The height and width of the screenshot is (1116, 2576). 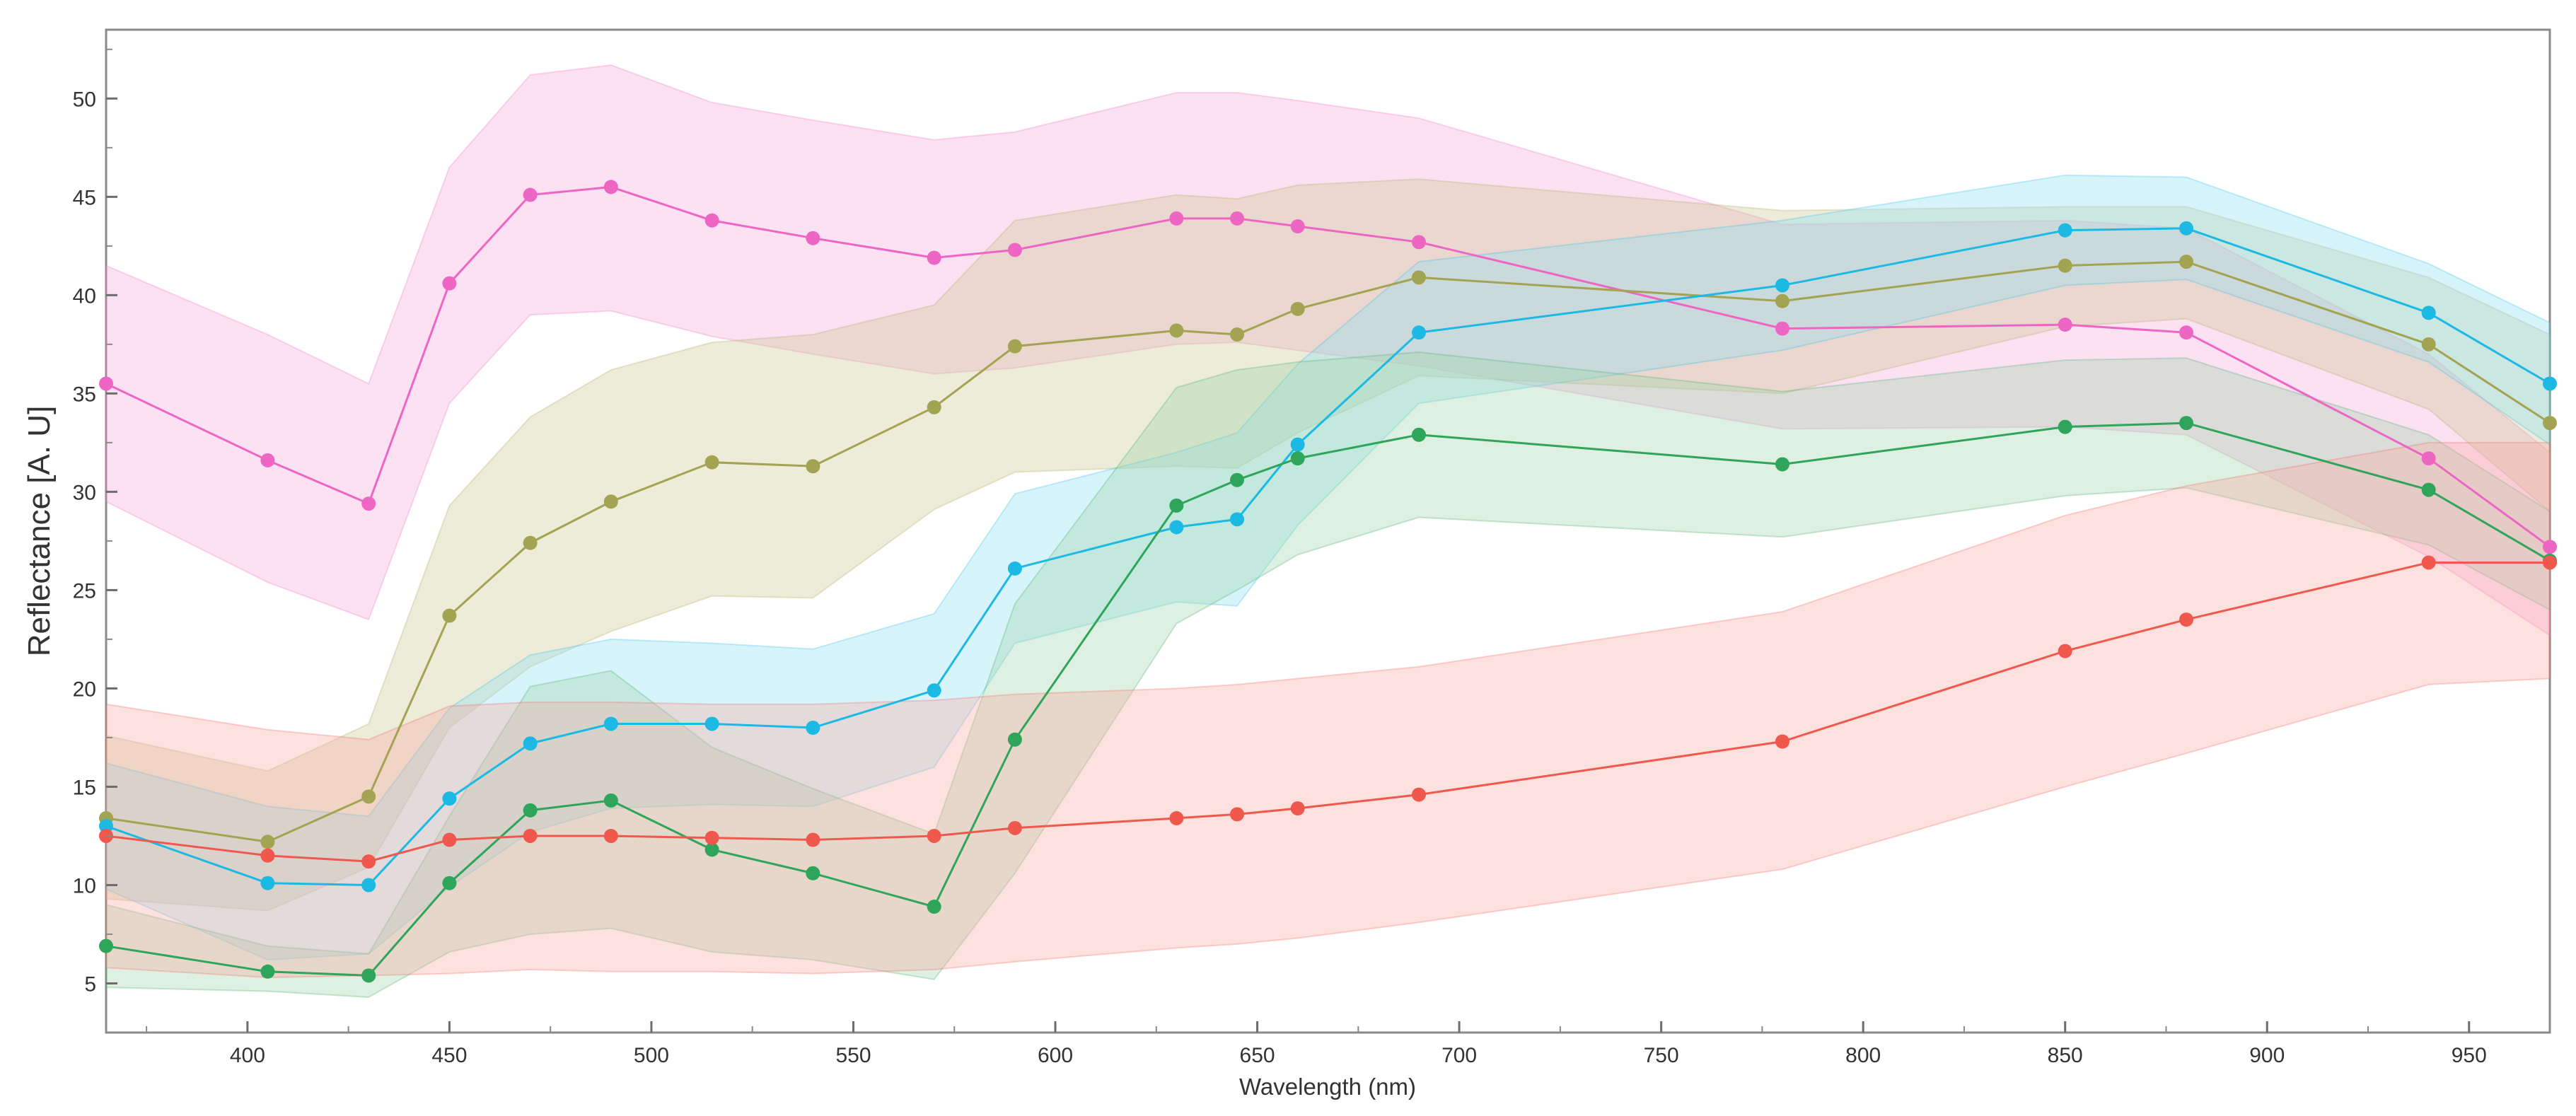 What do you see at coordinates (2469, 1055) in the screenshot?
I see `x-tick-label: 950` at bounding box center [2469, 1055].